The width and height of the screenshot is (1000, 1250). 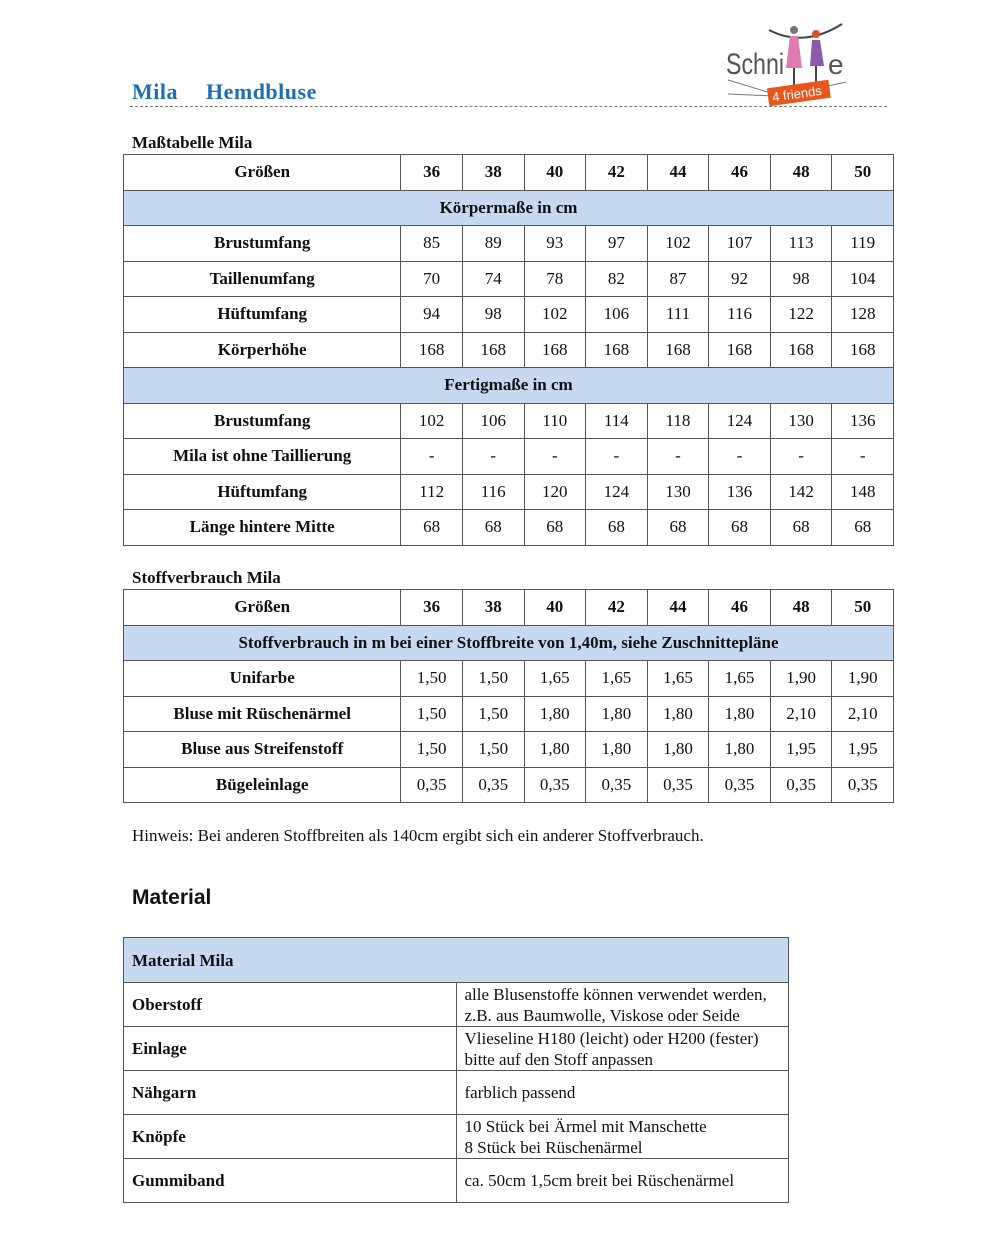 I want to click on cell-value: 78, so click(x=555, y=278).